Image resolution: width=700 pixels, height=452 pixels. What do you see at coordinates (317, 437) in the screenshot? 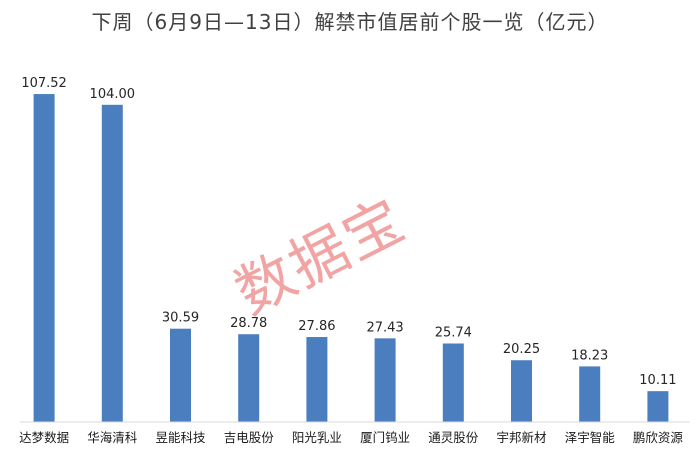
I see `category-label-4: 阳光乳业` at bounding box center [317, 437].